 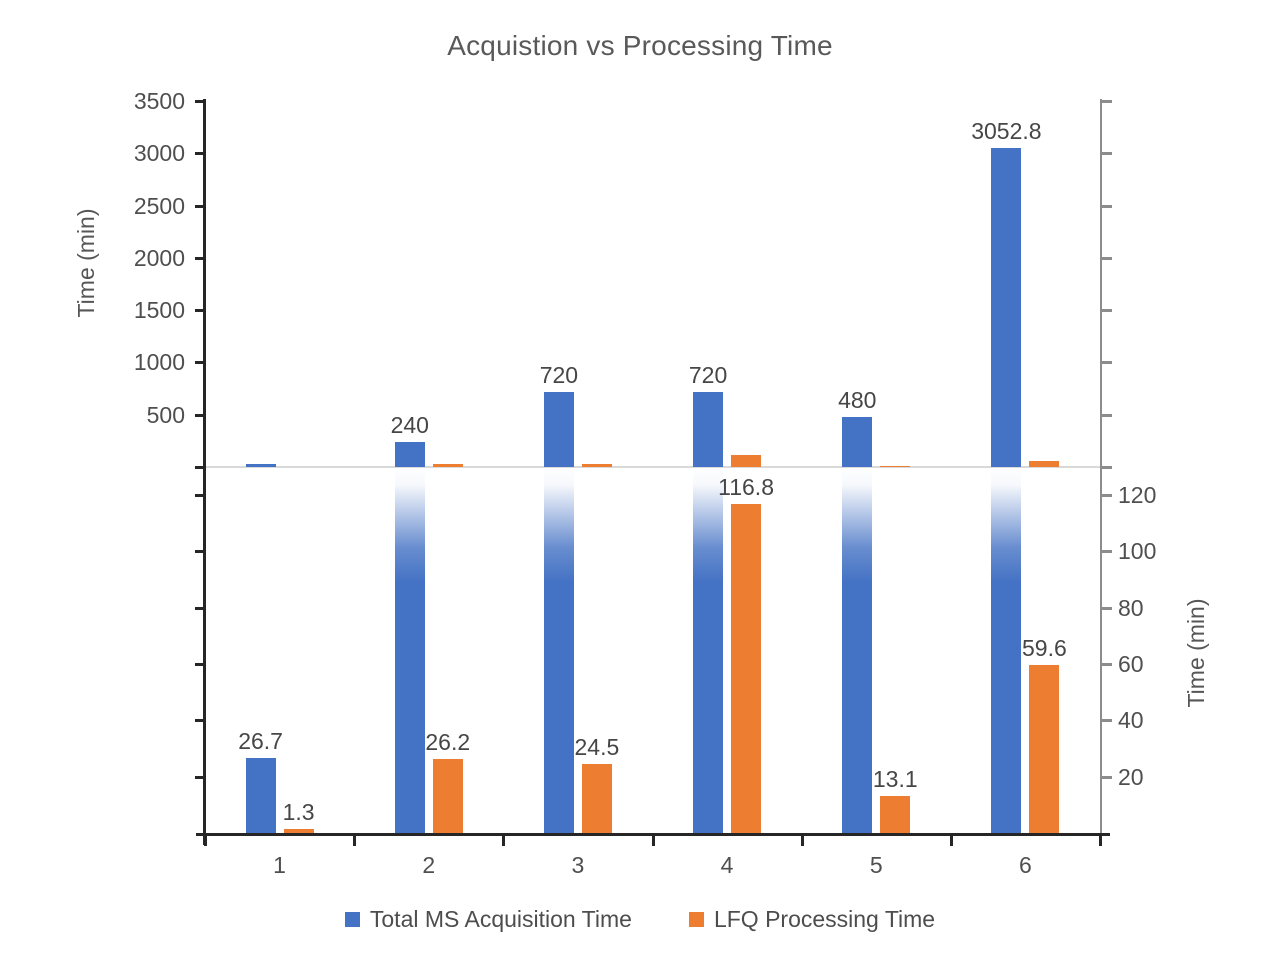 What do you see at coordinates (500, 919) in the screenshot?
I see `legend-label: Total MS Acquisition Time` at bounding box center [500, 919].